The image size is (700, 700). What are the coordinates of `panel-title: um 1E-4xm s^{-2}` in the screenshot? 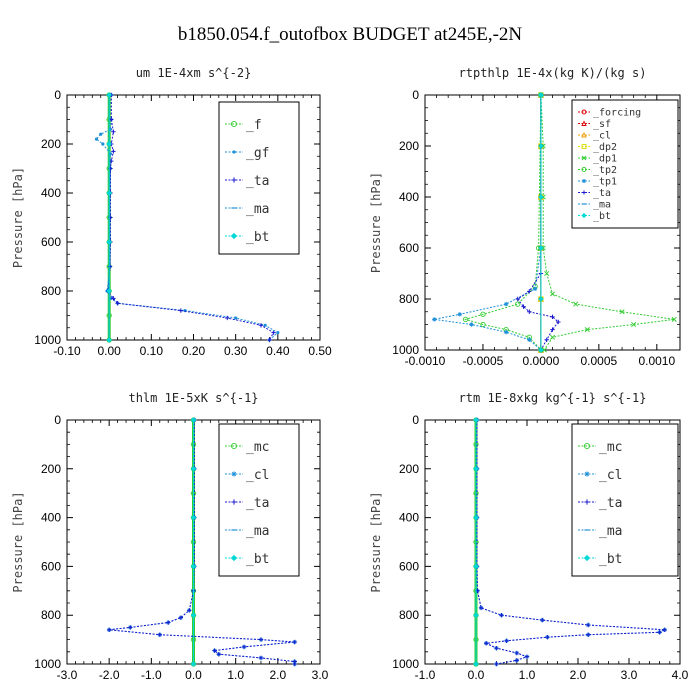 It's located at (194, 73).